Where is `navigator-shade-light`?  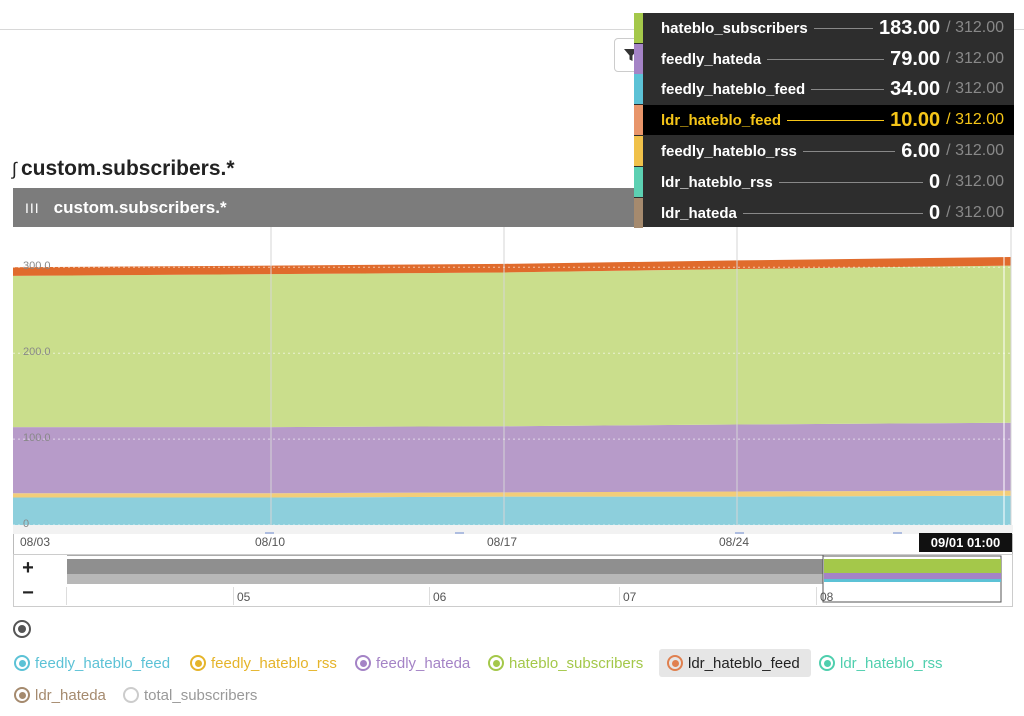
navigator-shade-light is located at coordinates (445, 579).